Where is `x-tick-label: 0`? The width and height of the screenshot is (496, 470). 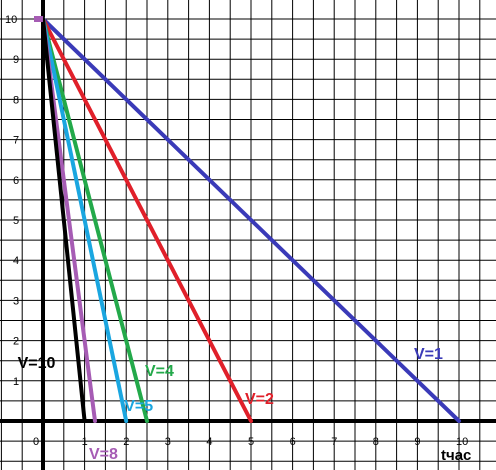 x-tick-label: 0 is located at coordinates (36, 442).